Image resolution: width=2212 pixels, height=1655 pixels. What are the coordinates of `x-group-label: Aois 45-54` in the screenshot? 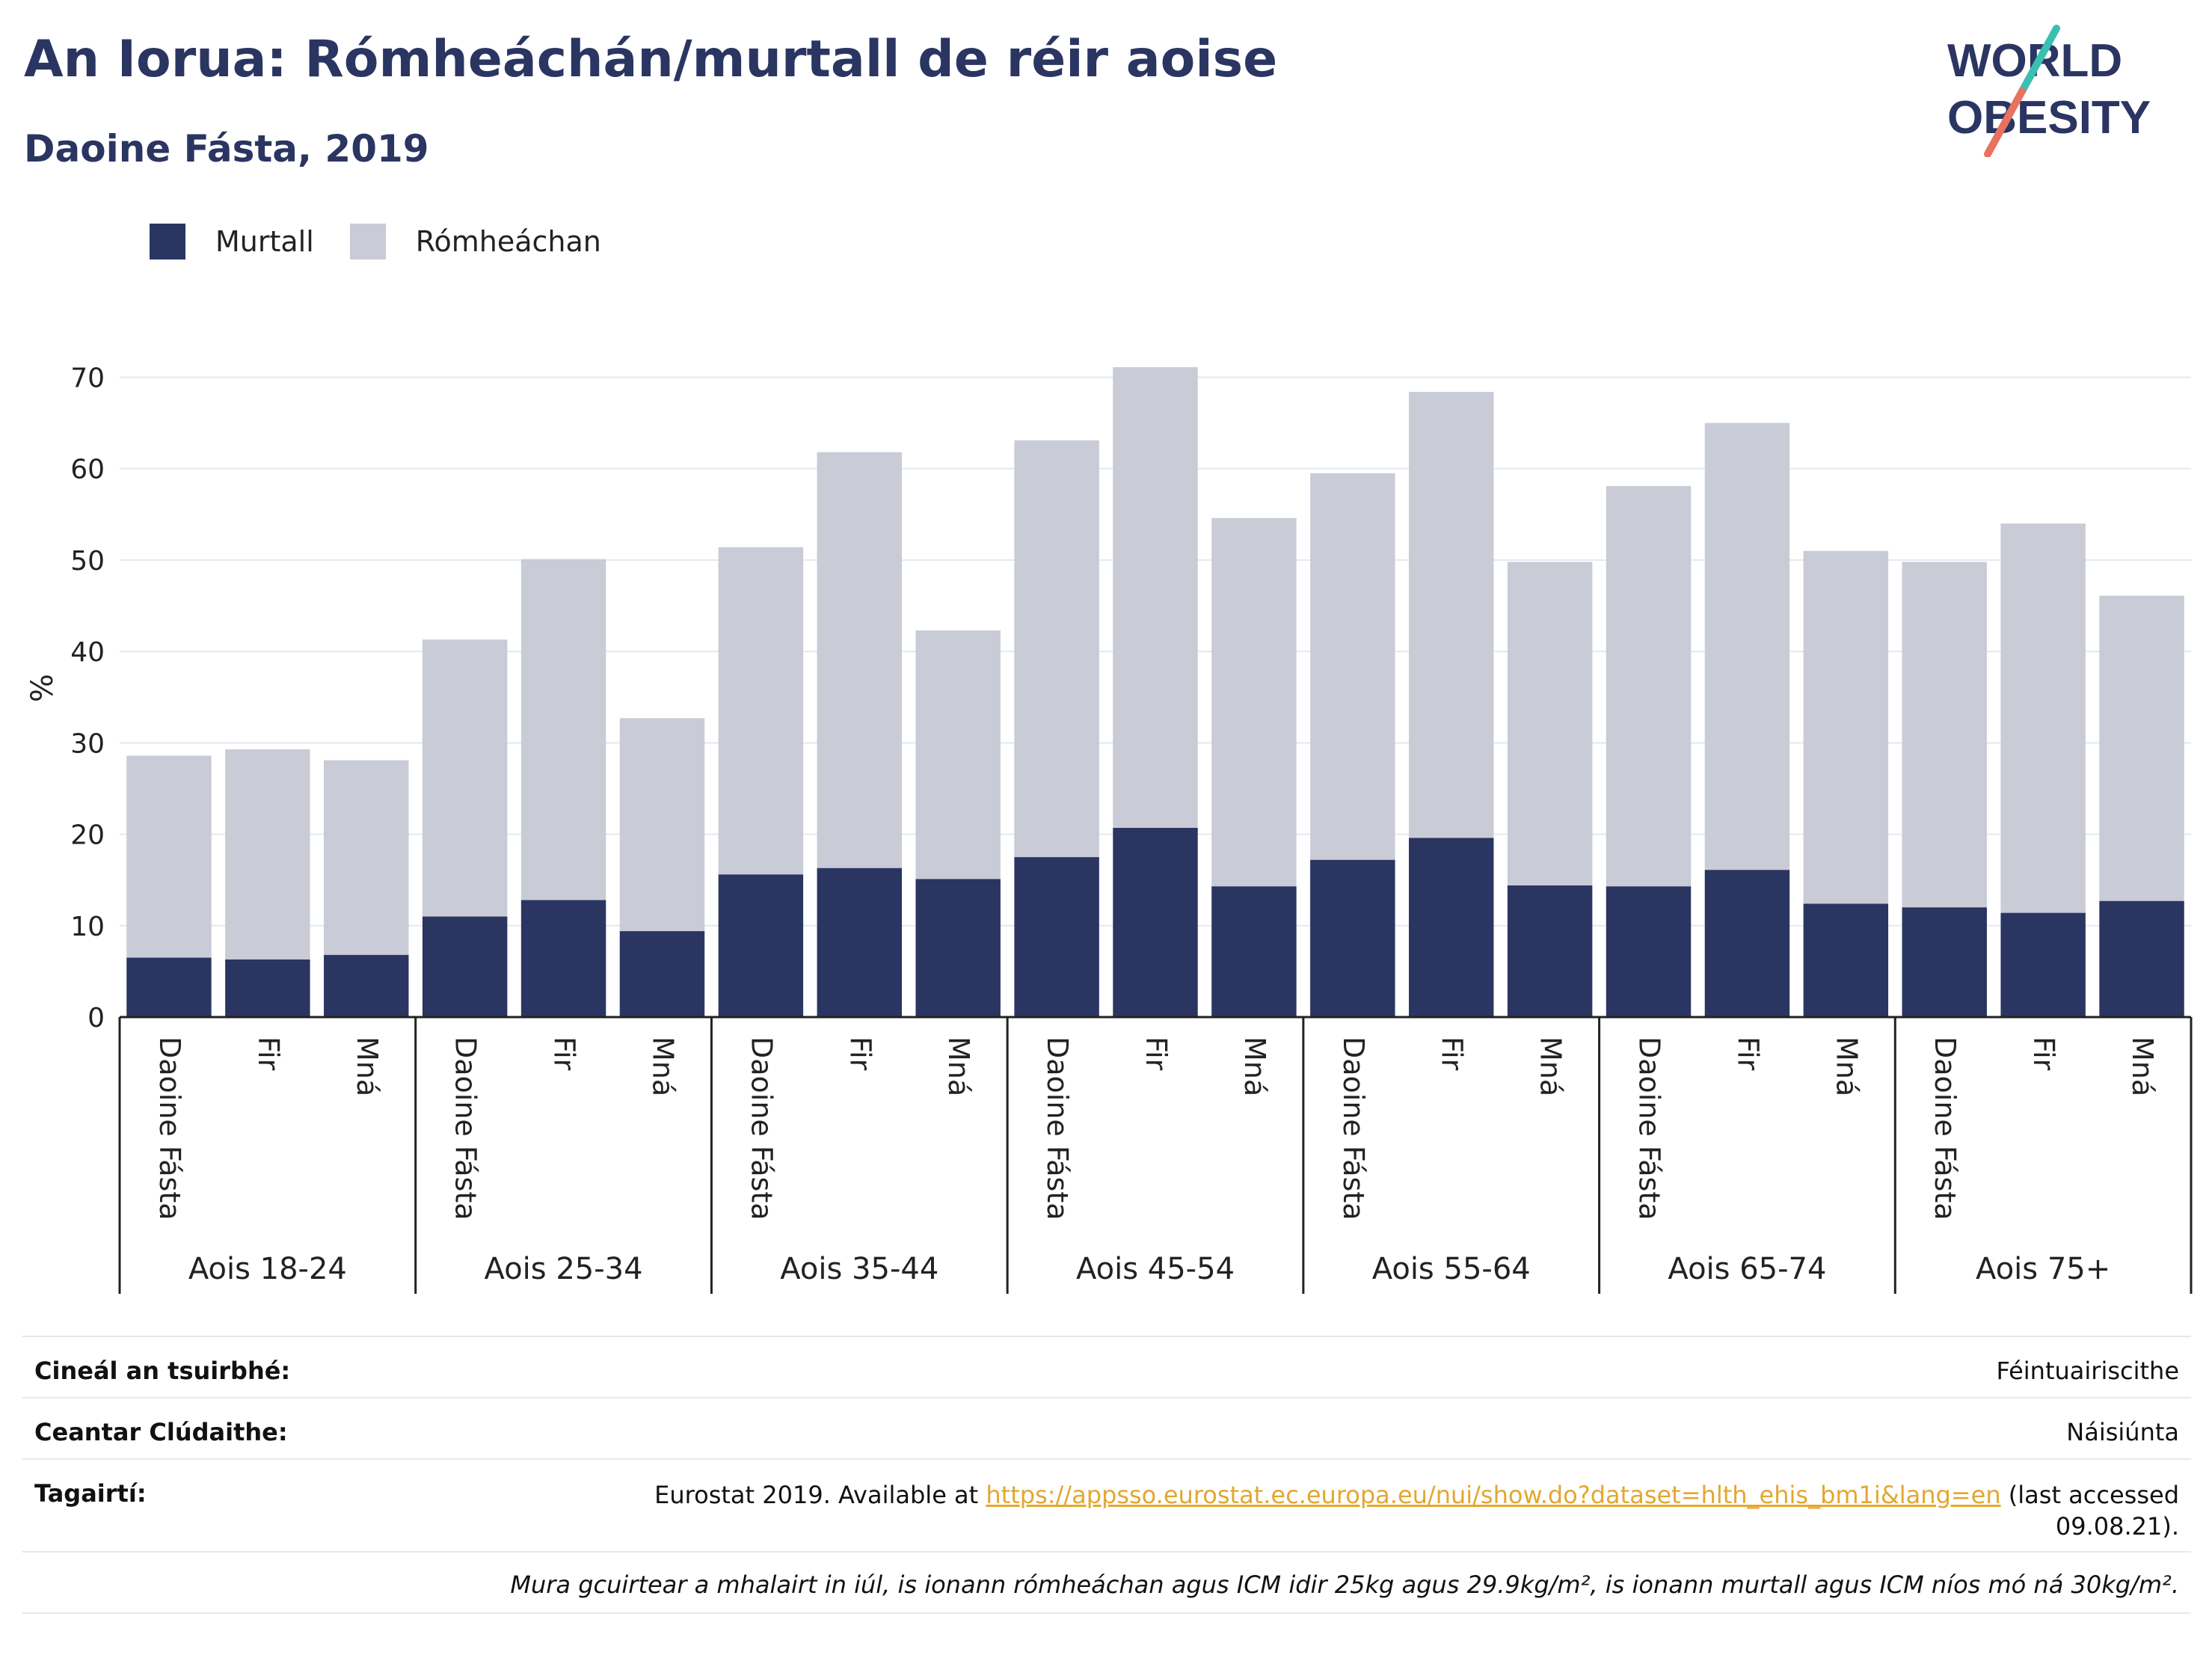 It's located at (1155, 1269).